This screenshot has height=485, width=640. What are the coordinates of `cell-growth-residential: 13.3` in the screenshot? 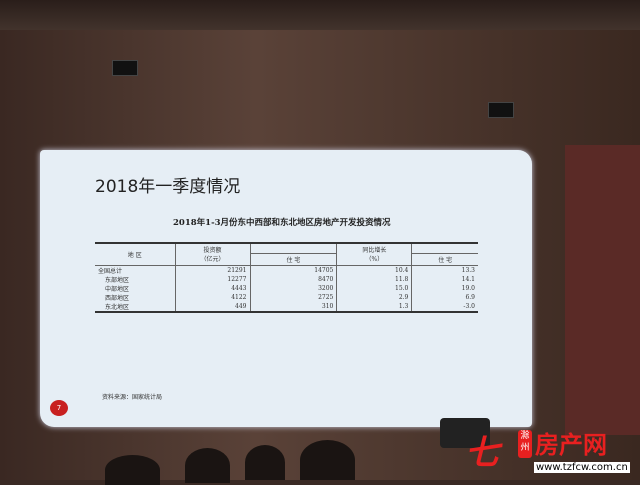 It's located at (444, 270).